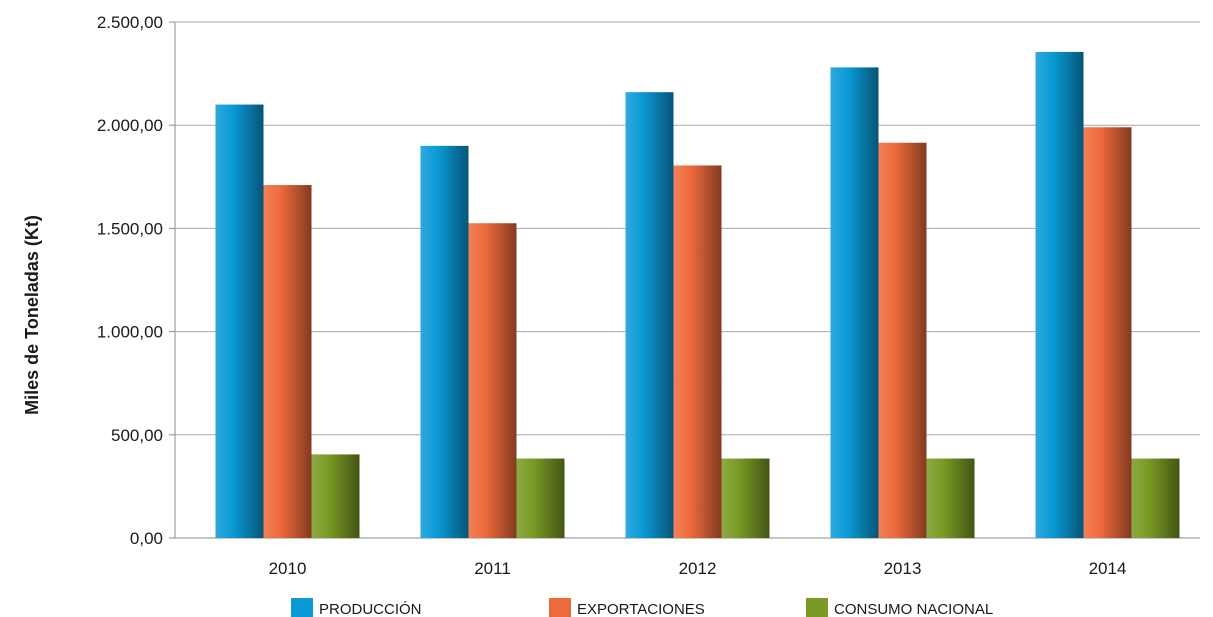 The image size is (1213, 617). Describe the element at coordinates (288, 568) in the screenshot. I see `x-tick-label: 2010` at that location.